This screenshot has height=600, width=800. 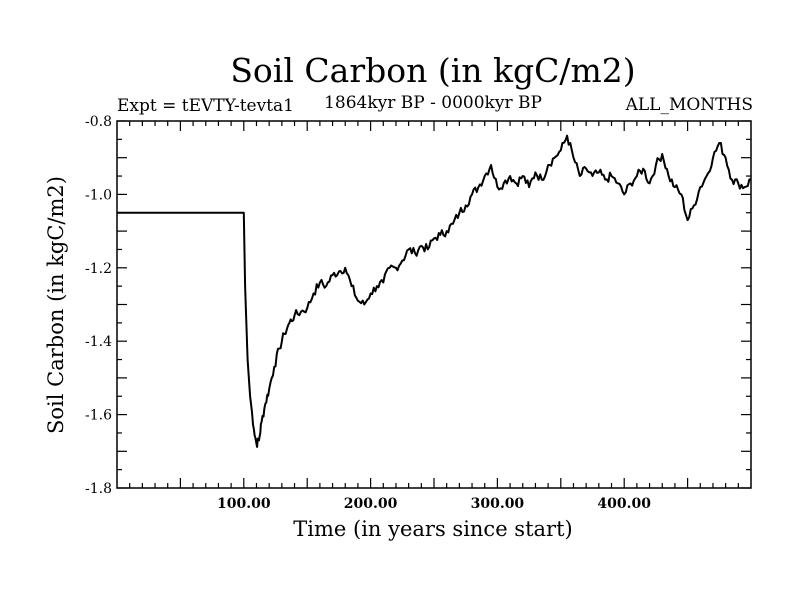 What do you see at coordinates (56, 305) in the screenshot?
I see `y-axis-label: Soil Carbon (in kgC/m2)` at bounding box center [56, 305].